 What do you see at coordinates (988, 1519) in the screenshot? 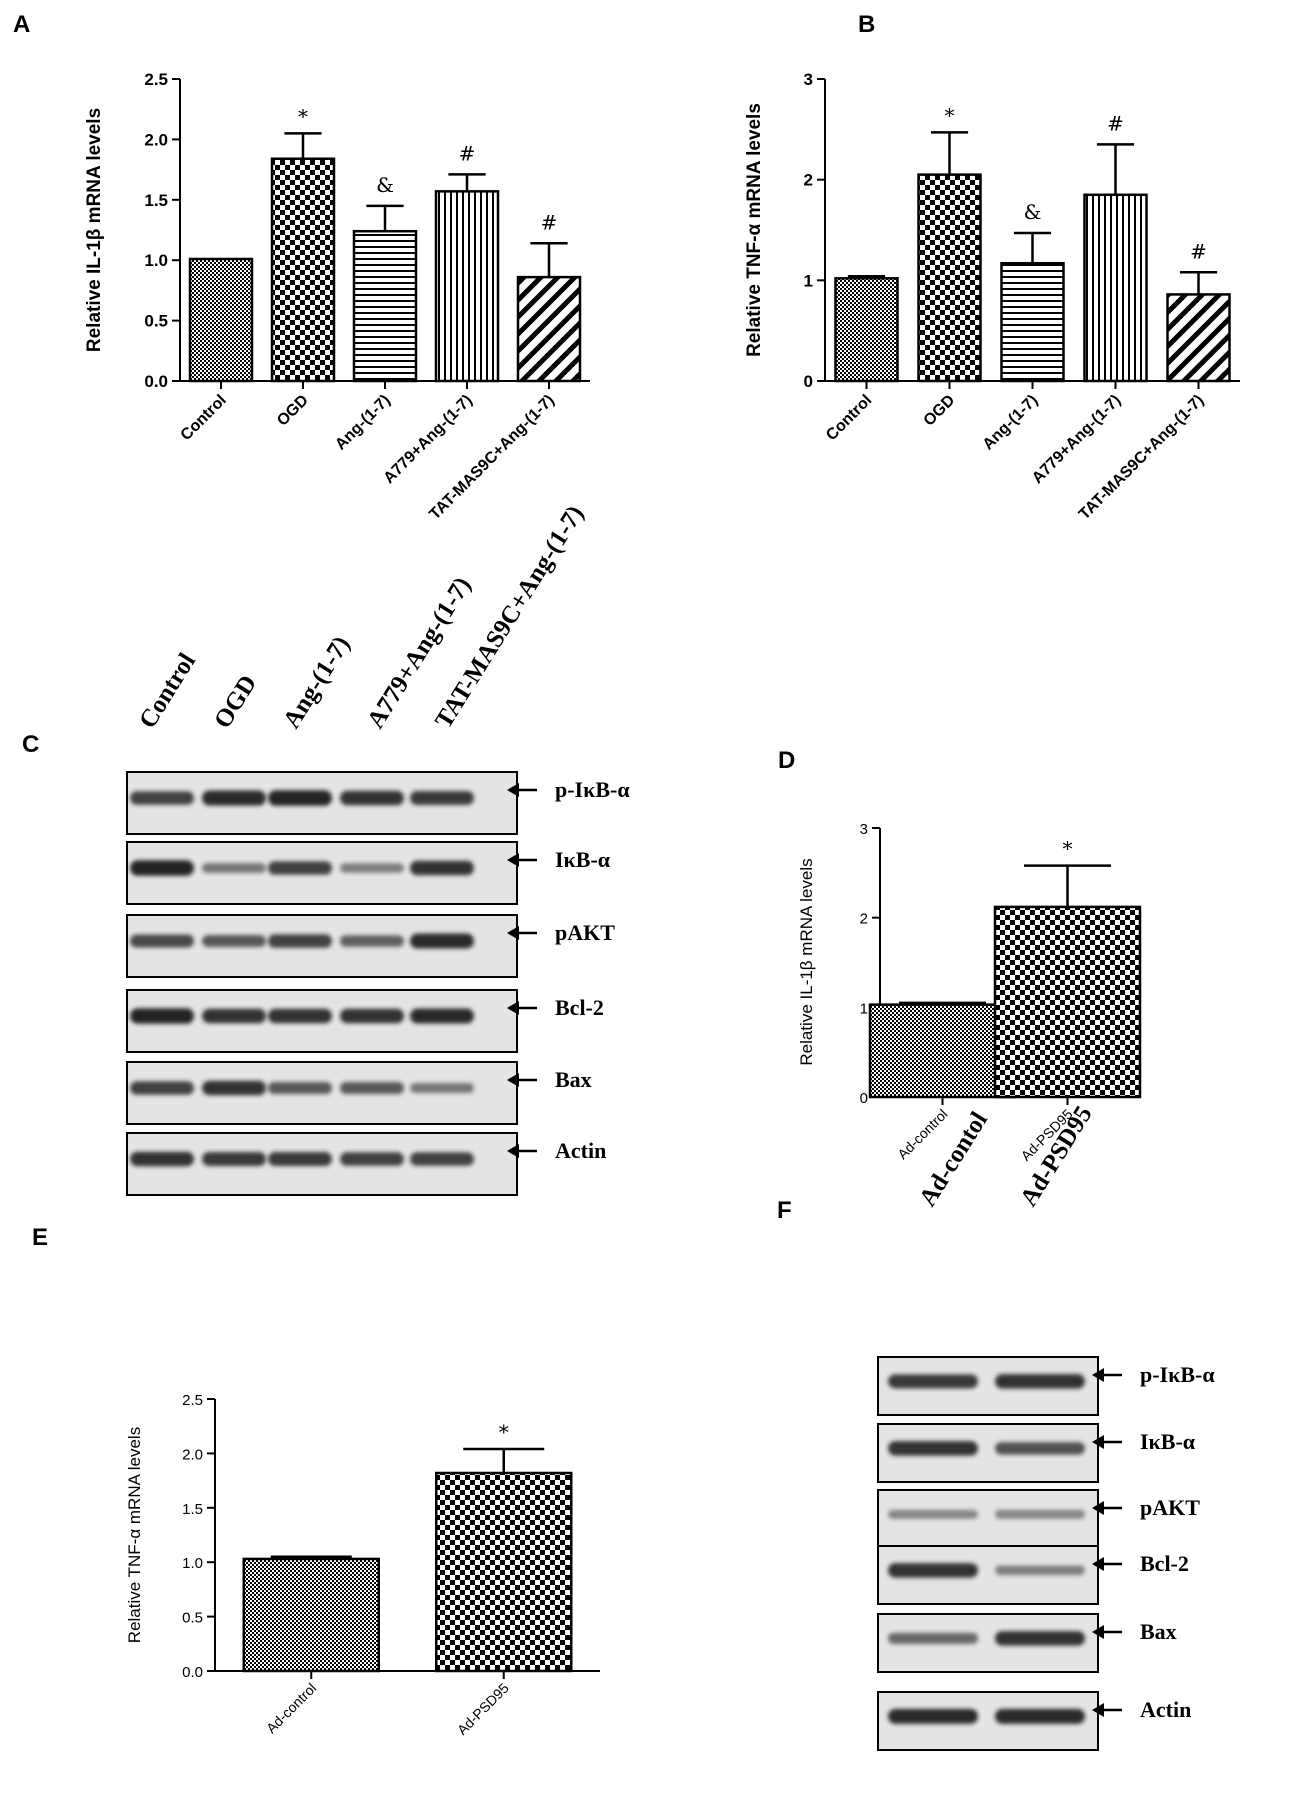
I see `blot-strip` at bounding box center [988, 1519].